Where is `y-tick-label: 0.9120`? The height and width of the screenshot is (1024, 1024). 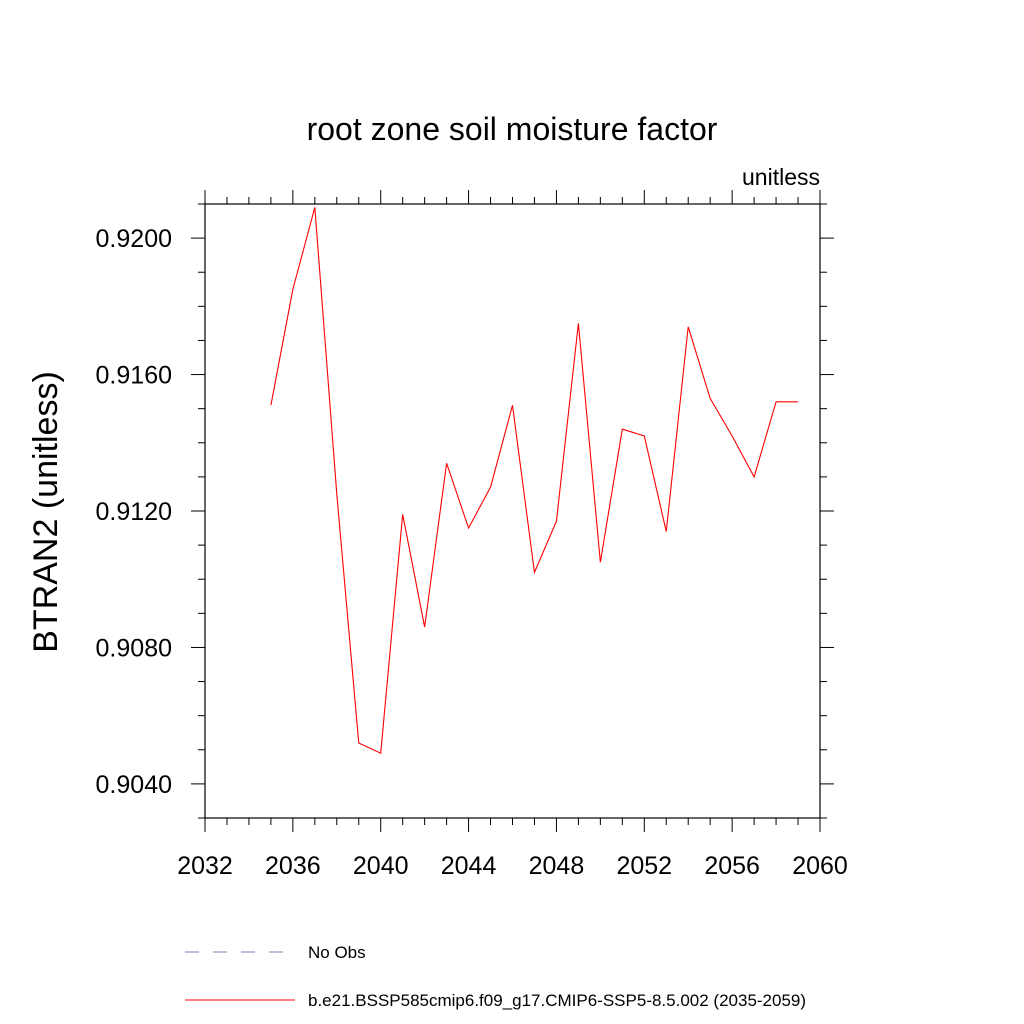 y-tick-label: 0.9120 is located at coordinates (134, 512).